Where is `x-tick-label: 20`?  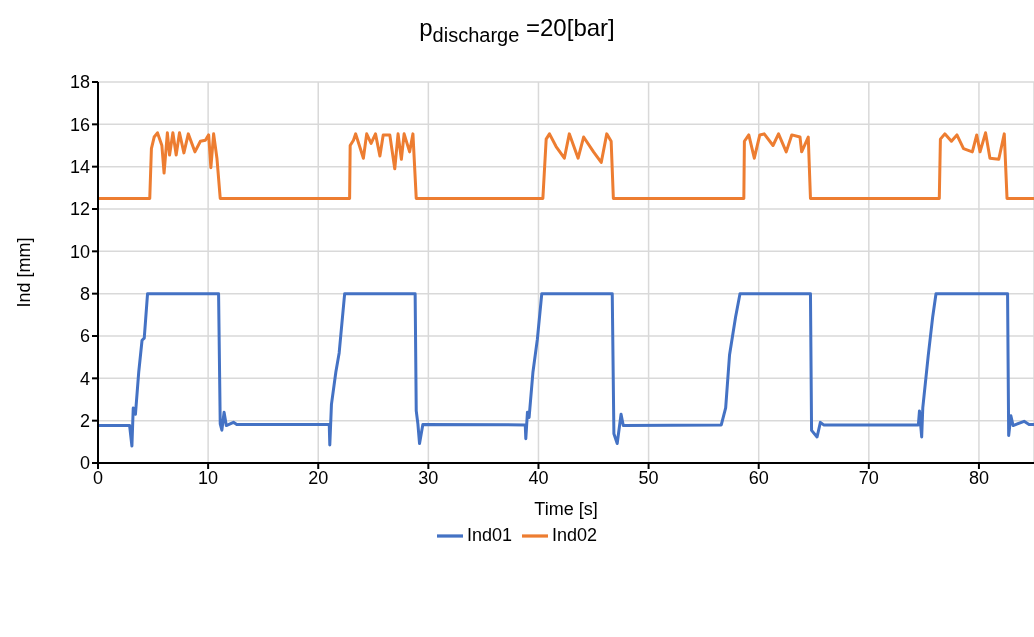
x-tick-label: 20 is located at coordinates (318, 477).